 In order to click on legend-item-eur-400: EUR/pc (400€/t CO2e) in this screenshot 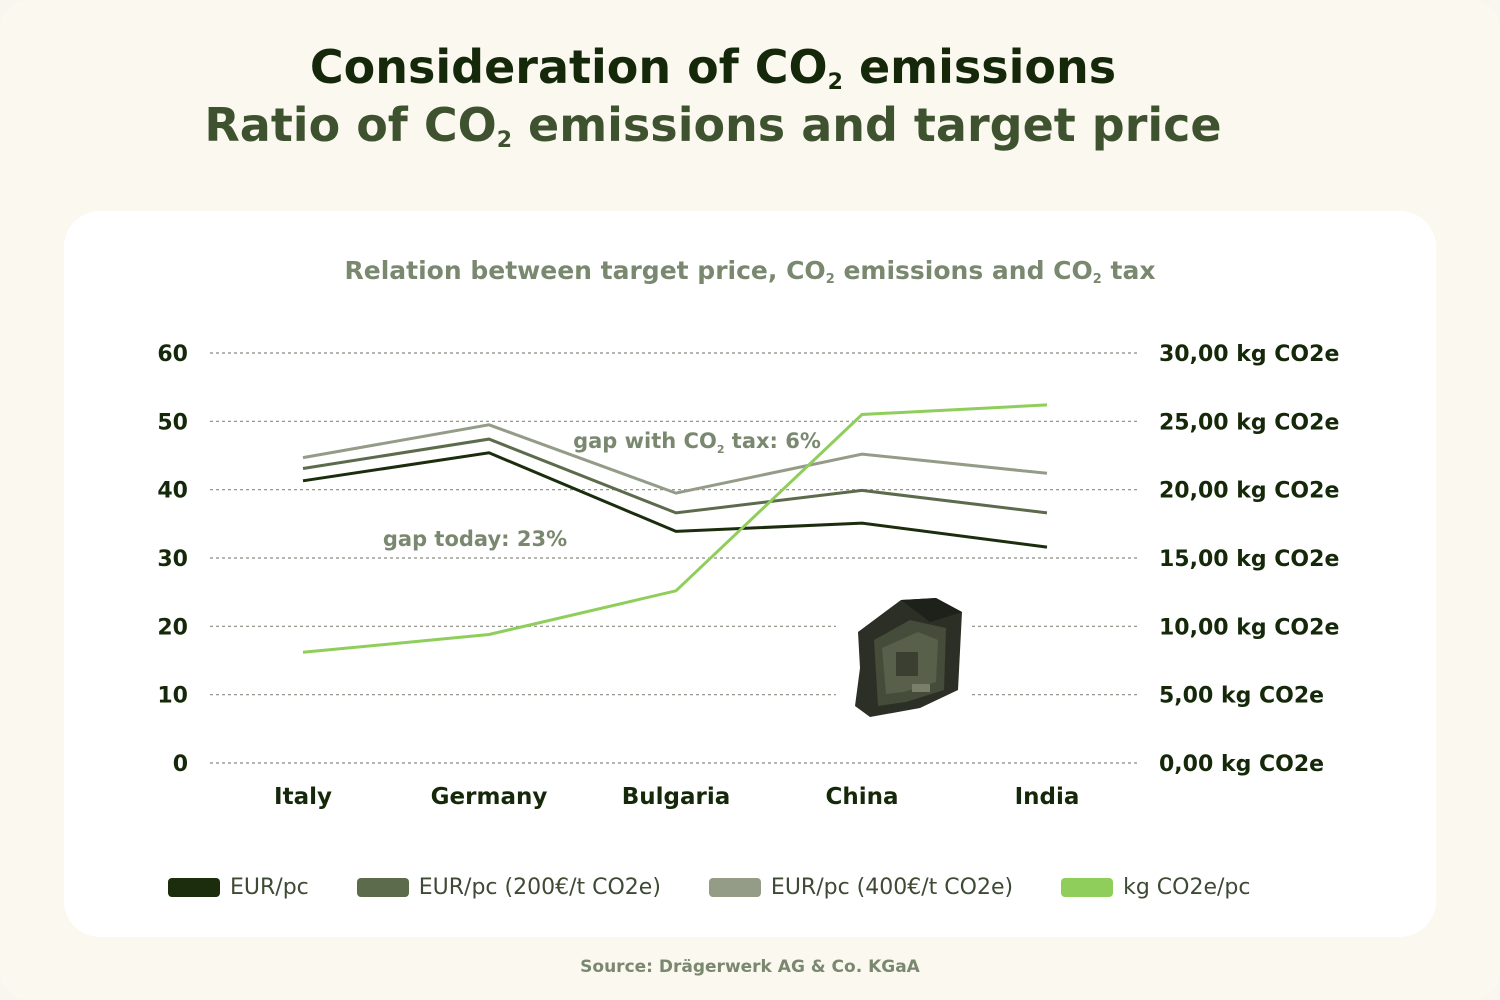, I will do `click(861, 887)`.